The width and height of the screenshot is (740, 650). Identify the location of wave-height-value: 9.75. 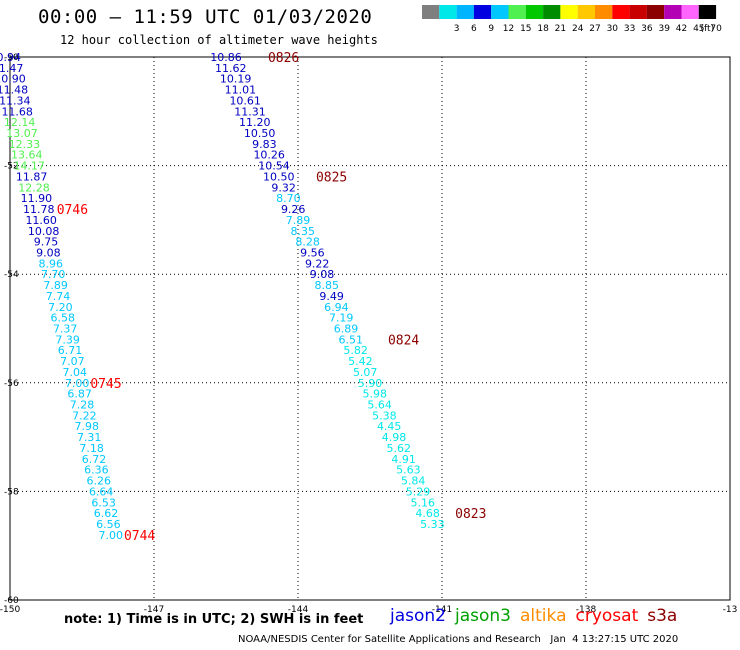
(46, 242).